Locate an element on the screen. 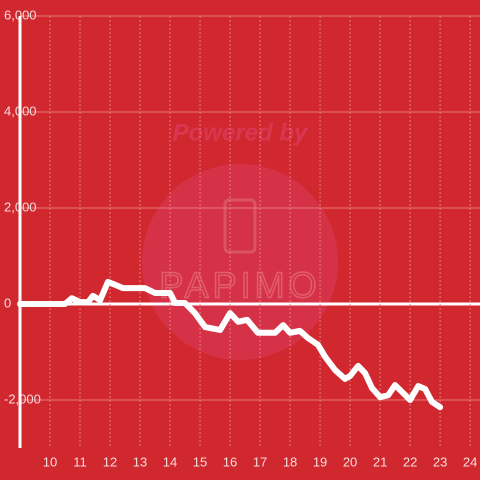 Image resolution: width=480 pixels, height=480 pixels. y-tick-label: 6,000 is located at coordinates (20, 14).